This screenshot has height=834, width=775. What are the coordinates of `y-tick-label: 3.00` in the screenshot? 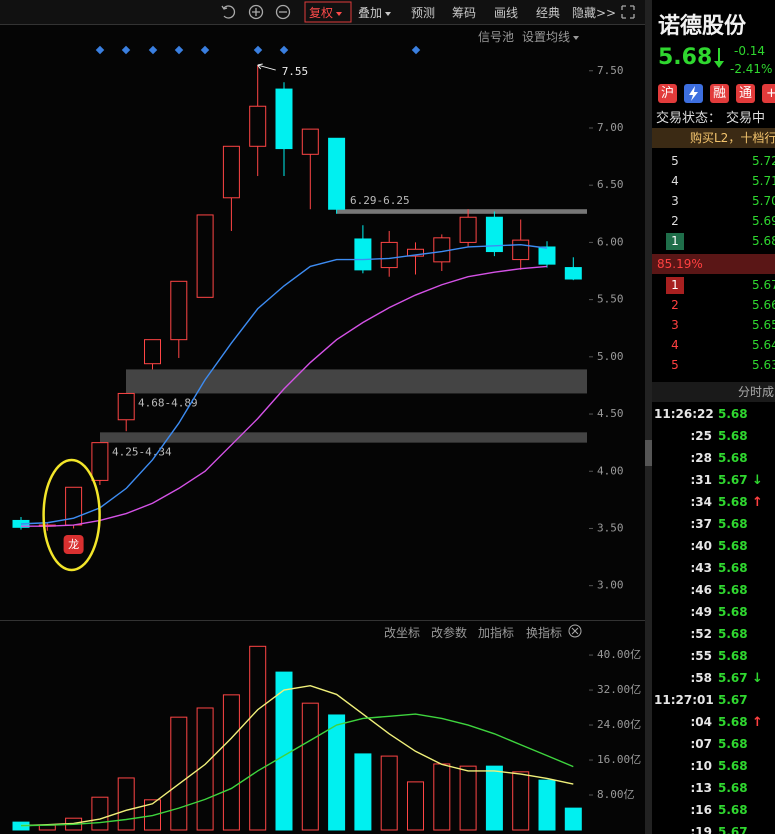 It's located at (610, 585).